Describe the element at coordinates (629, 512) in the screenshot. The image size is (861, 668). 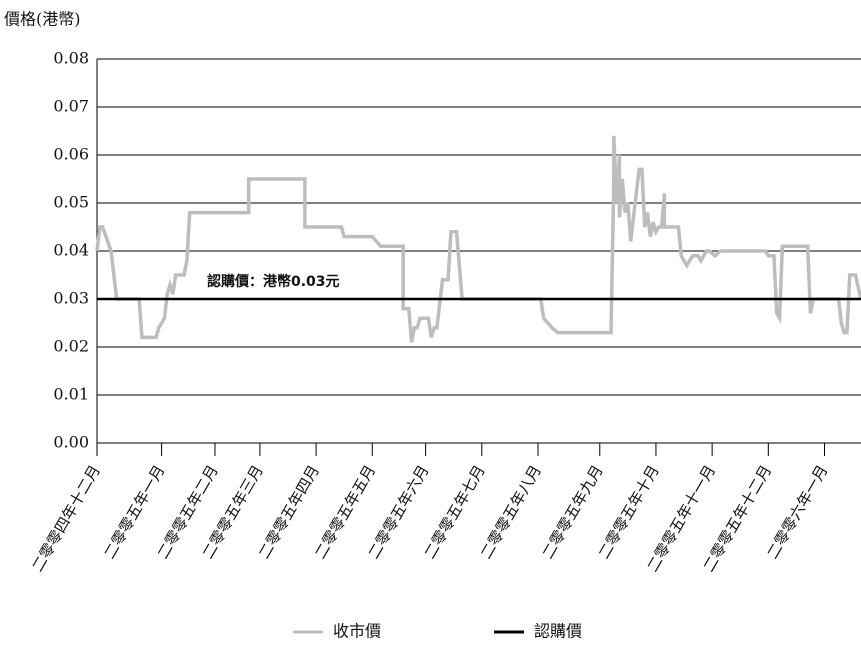
I see `x-tick-label: 二零零五年十月` at that location.